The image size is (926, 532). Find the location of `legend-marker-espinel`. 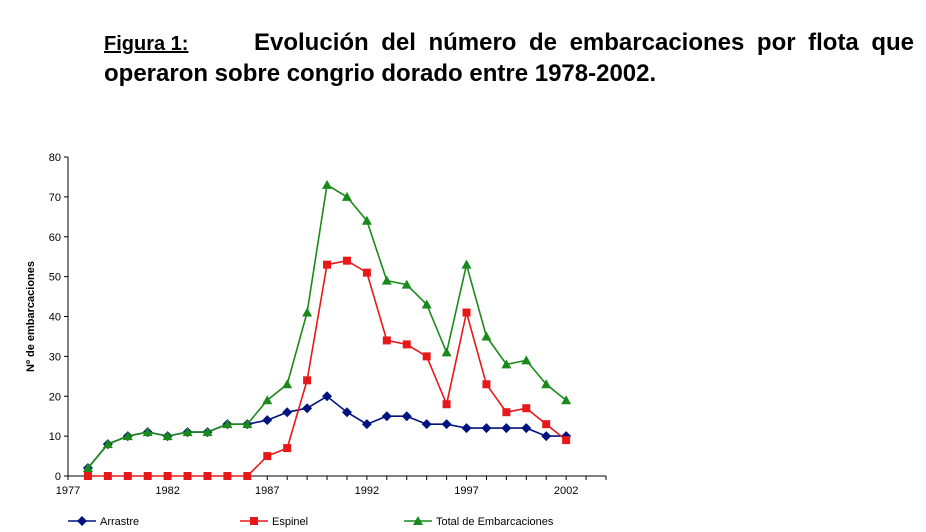

legend-marker-espinel is located at coordinates (254, 521).